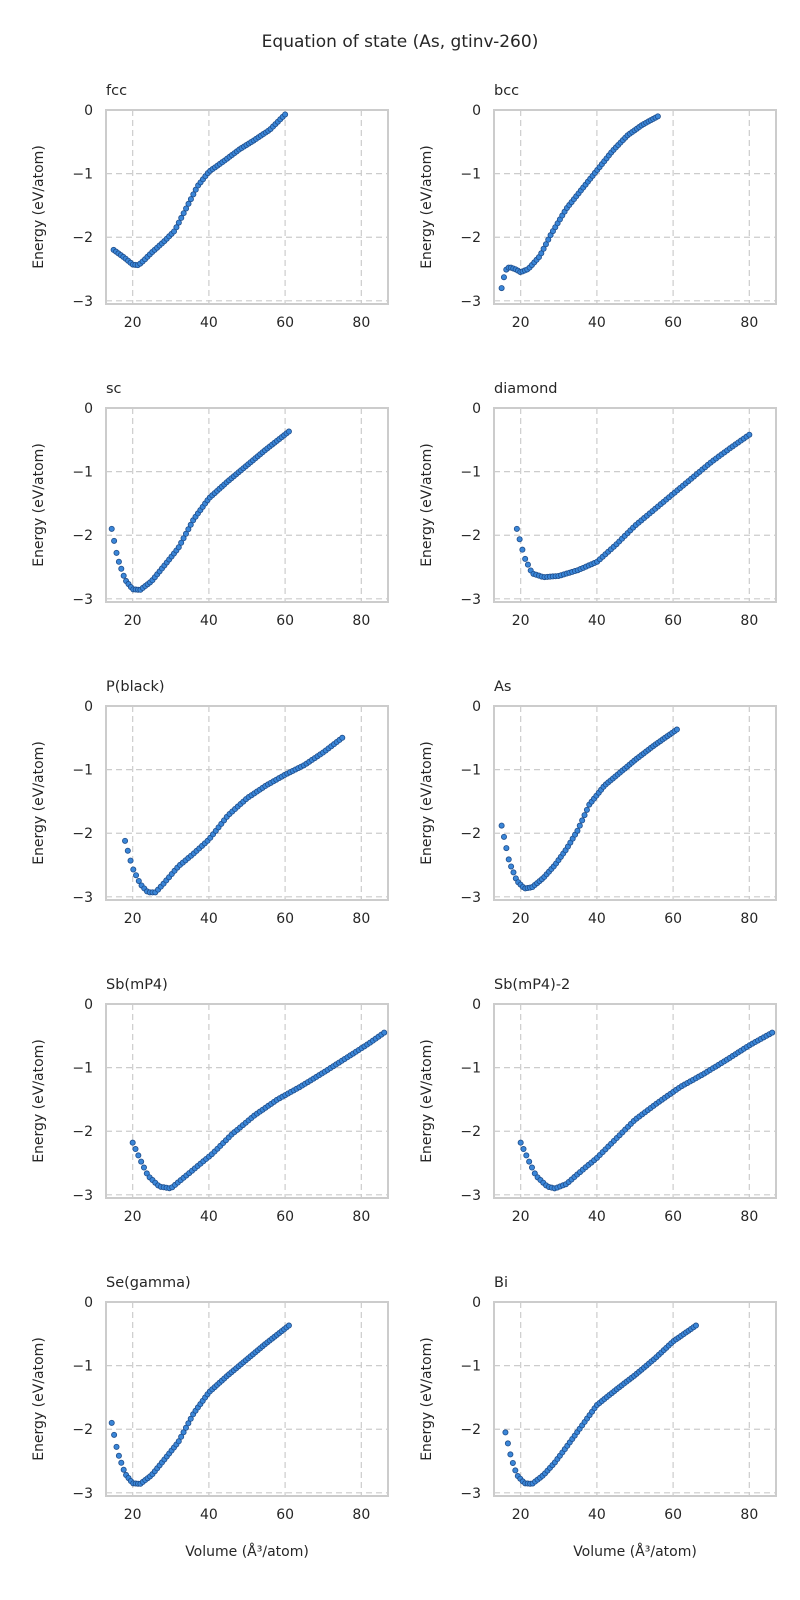 Image resolution: width=800 pixels, height=1600 pixels. What do you see at coordinates (137, 985) in the screenshot?
I see `panel-title: Sb(mP4)` at bounding box center [137, 985].